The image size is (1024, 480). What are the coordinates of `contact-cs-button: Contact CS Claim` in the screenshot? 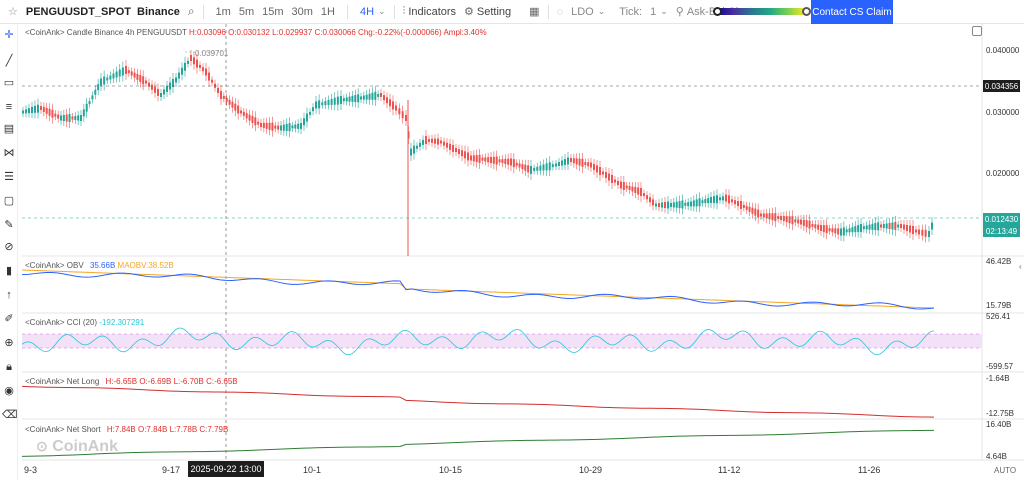 It's located at (852, 12).